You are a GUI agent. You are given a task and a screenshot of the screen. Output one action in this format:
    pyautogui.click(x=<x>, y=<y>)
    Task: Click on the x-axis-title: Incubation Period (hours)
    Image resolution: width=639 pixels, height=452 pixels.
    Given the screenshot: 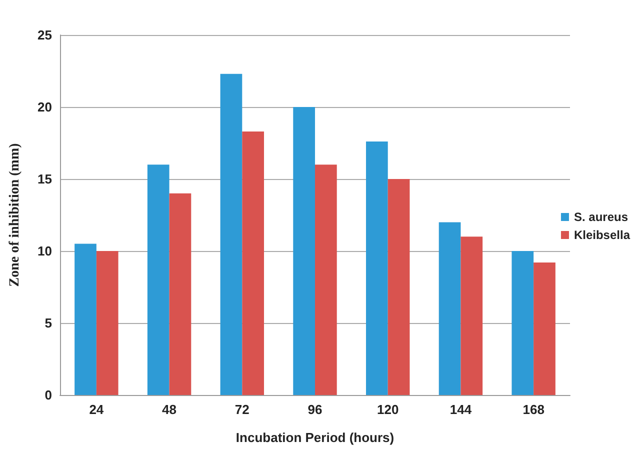 What is the action you would take?
    pyautogui.click(x=315, y=437)
    